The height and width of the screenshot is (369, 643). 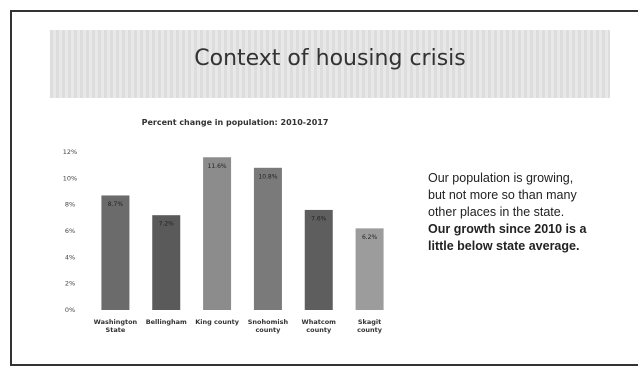 What do you see at coordinates (370, 326) in the screenshot?
I see `x-tick-label: Skagit county` at bounding box center [370, 326].